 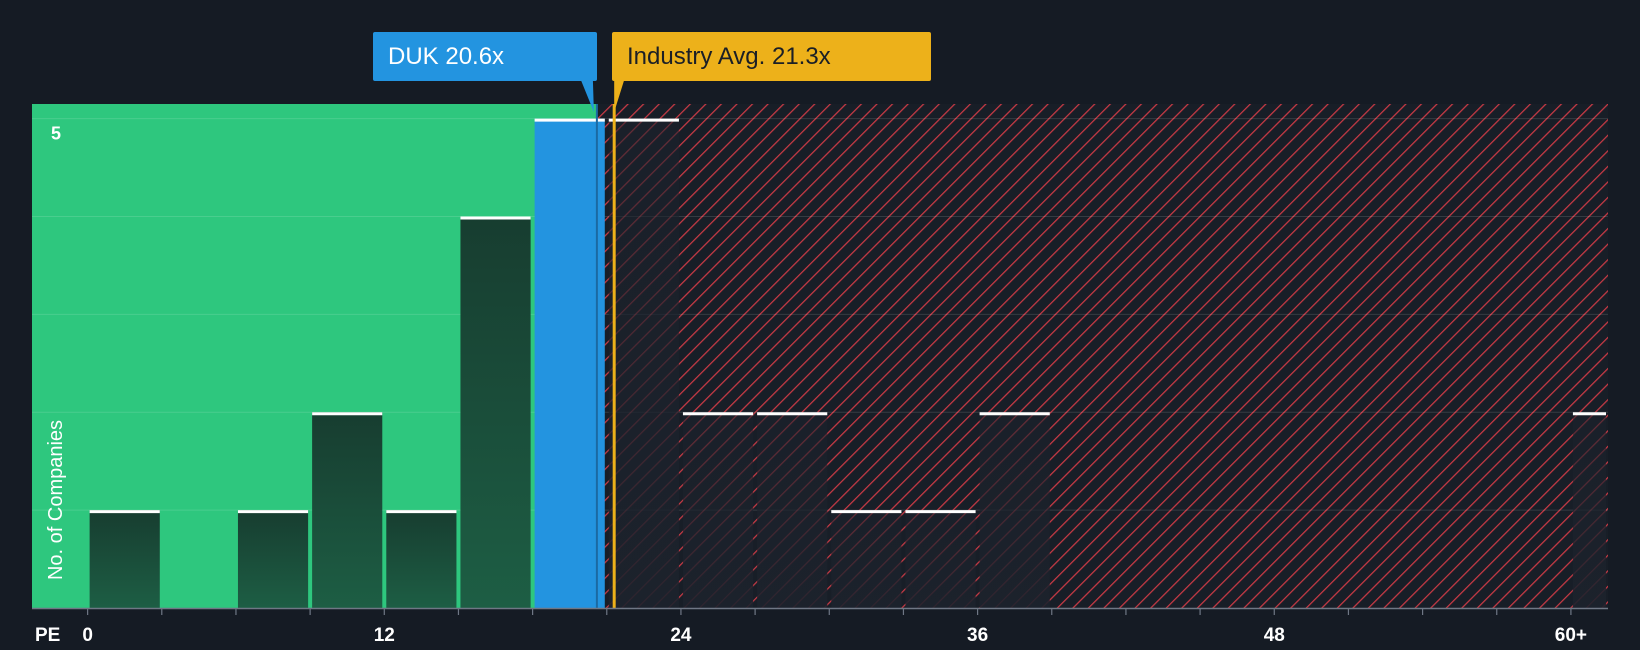 I want to click on y-axis-ticks: 5, so click(x=56, y=134).